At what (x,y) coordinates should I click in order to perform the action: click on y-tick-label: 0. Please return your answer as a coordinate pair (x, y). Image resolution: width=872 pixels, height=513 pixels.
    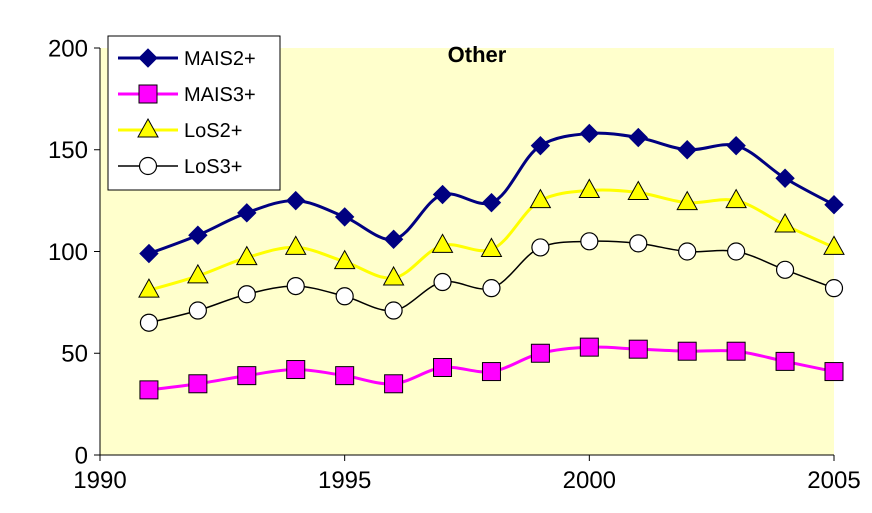
    Looking at the image, I should click on (81, 456).